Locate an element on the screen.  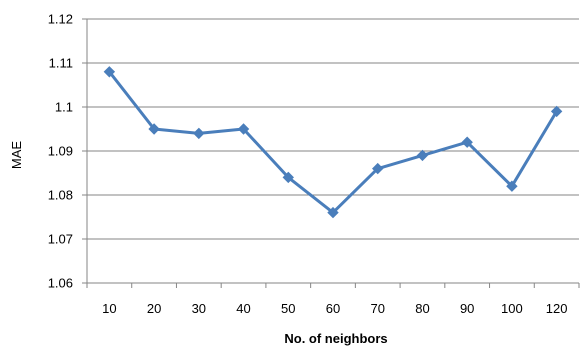
x-tick-label: 80 is located at coordinates (422, 308).